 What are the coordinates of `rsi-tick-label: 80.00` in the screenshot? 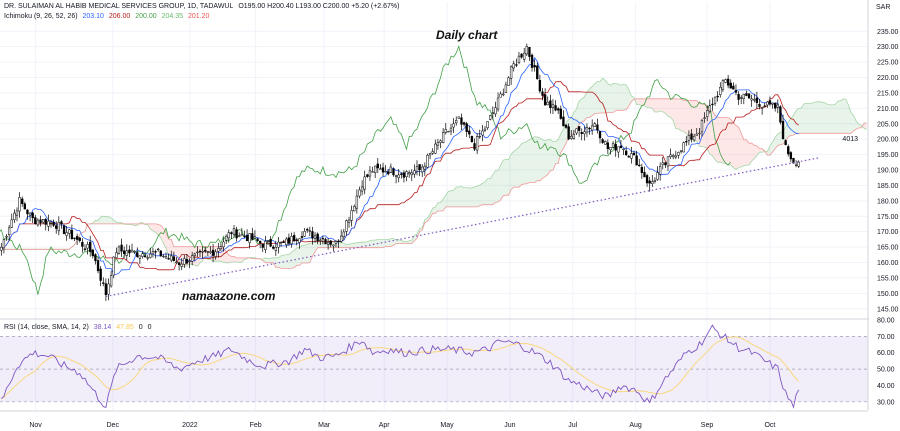 It's located at (886, 321).